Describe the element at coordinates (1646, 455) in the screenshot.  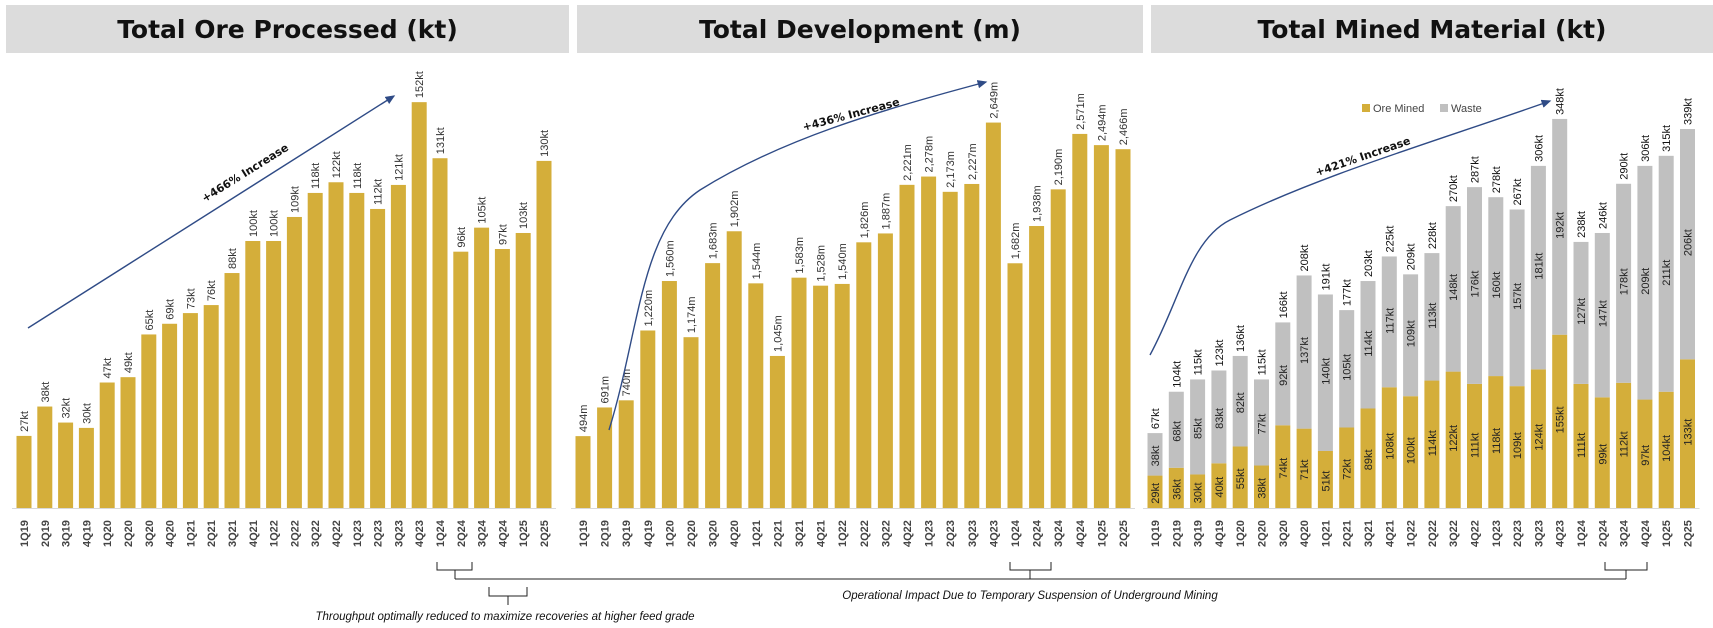
I see `ore-mined-label: 97kt` at that location.